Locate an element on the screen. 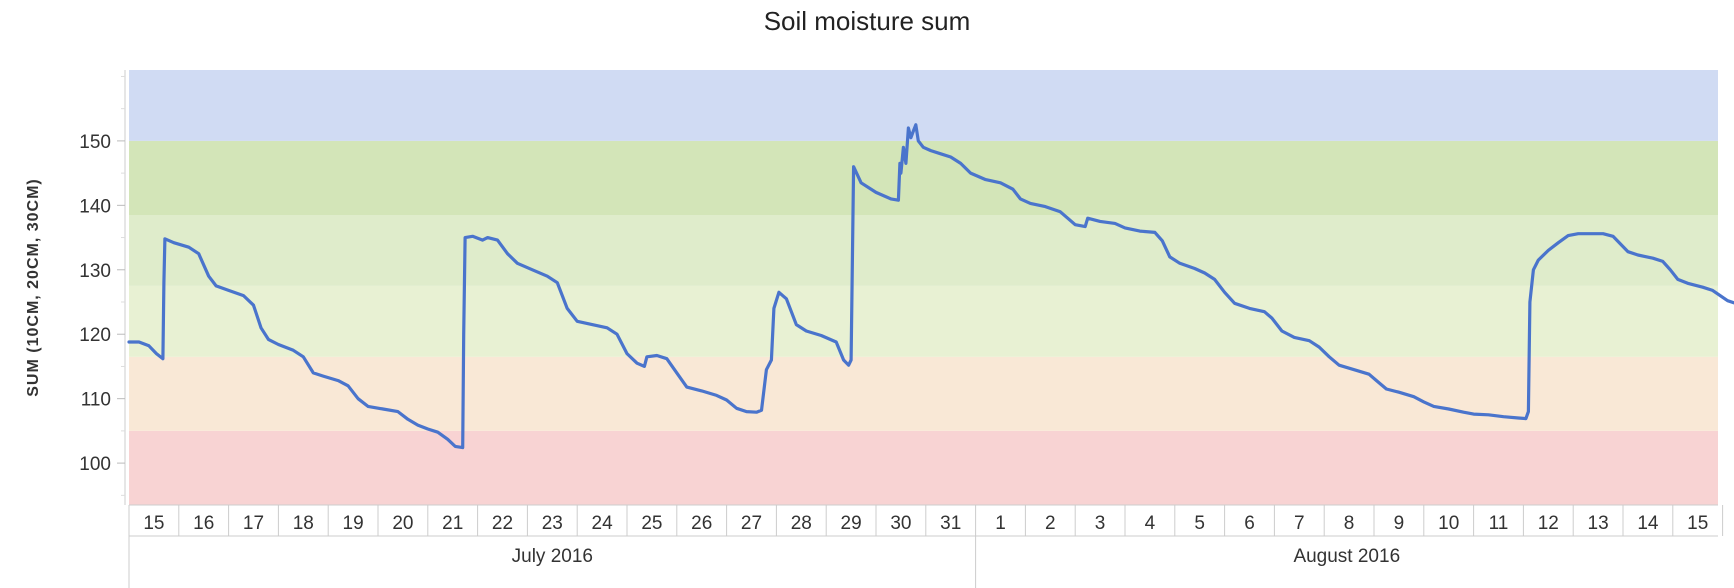 Image resolution: width=1734 pixels, height=588 pixels. x-day-label: 13 is located at coordinates (1598, 523).